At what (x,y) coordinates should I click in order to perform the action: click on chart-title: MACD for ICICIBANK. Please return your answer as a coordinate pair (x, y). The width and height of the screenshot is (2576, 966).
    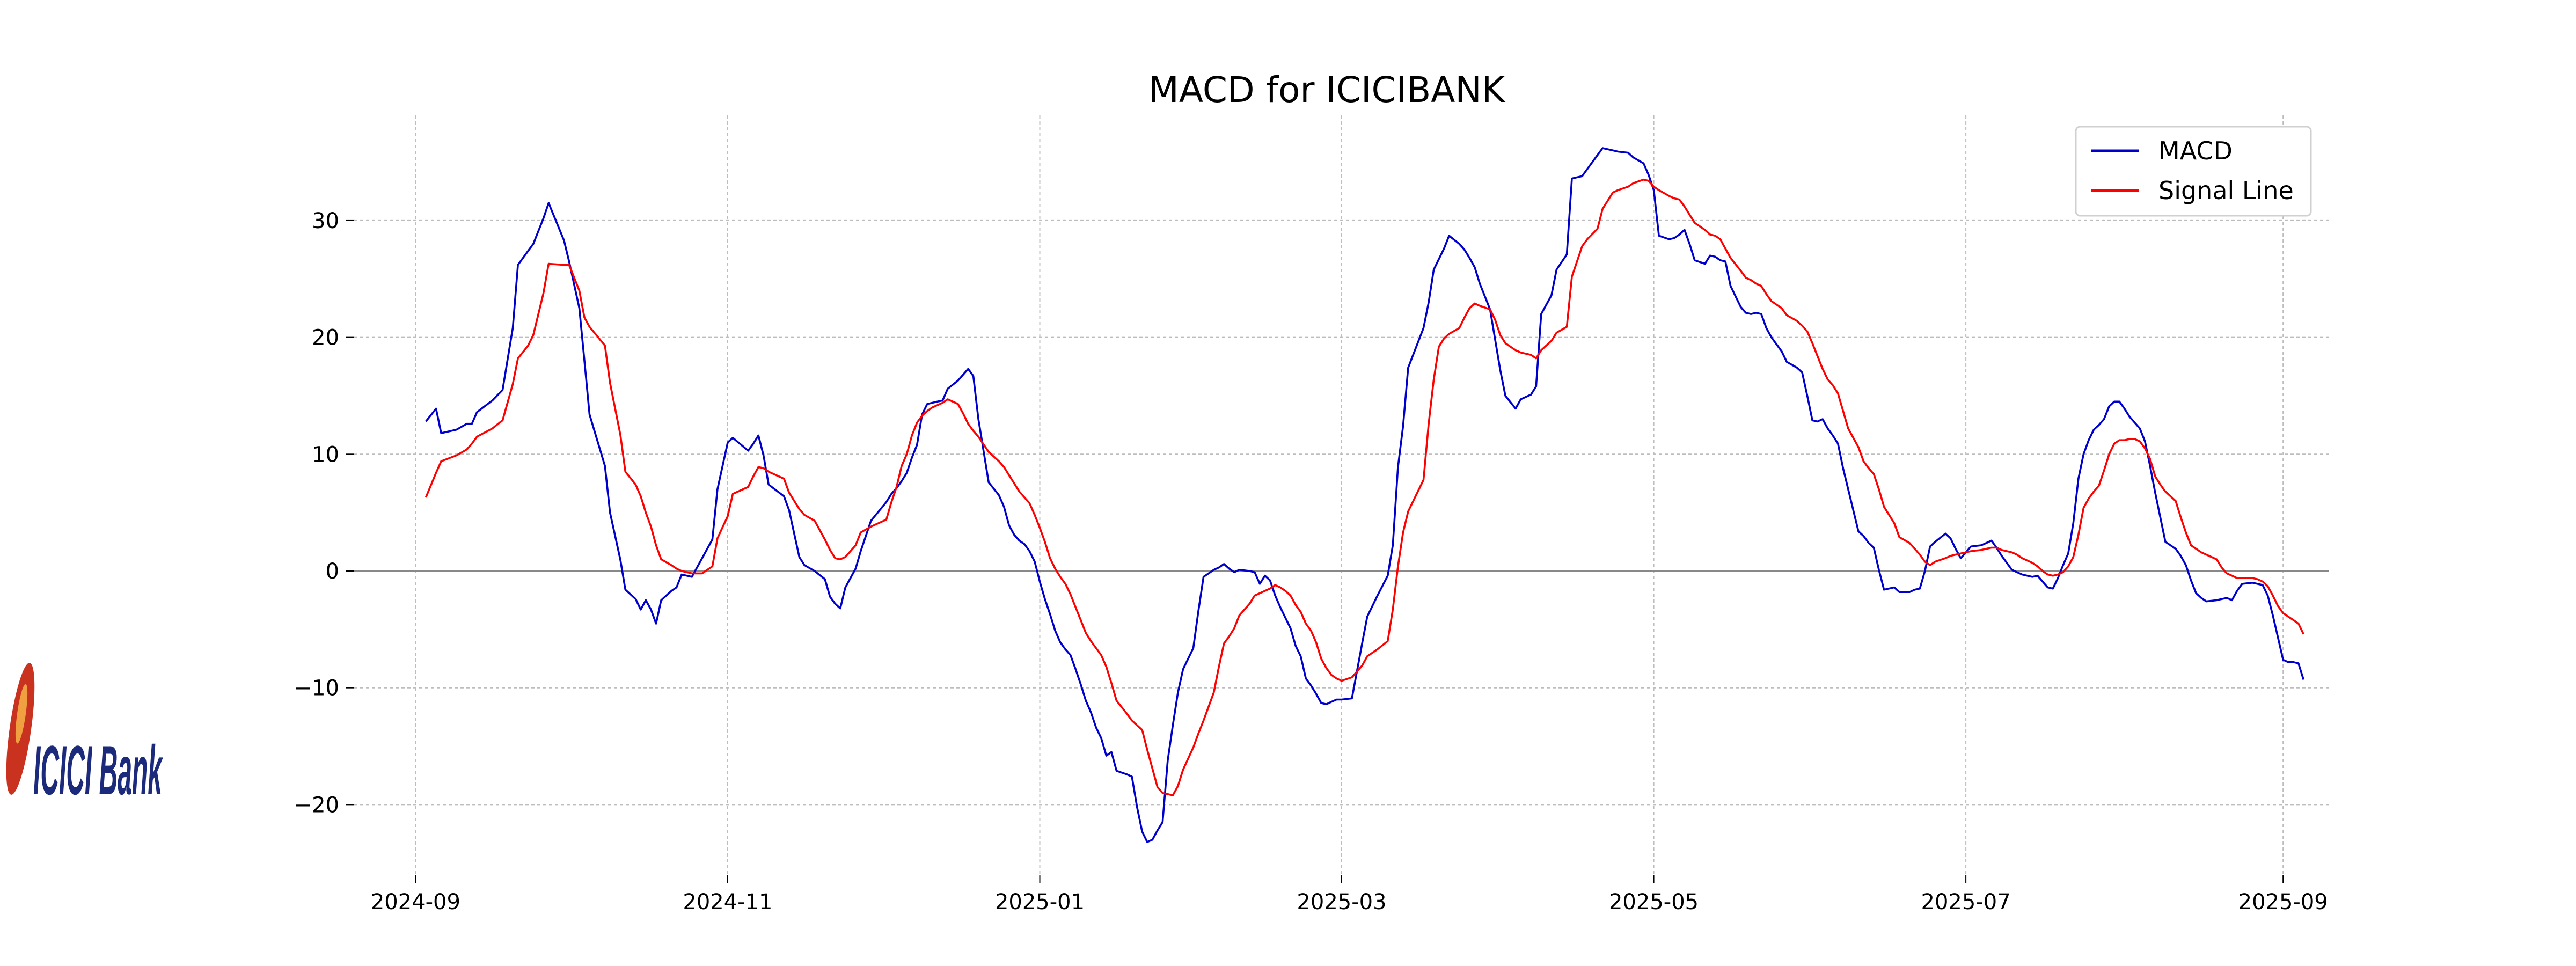
    Looking at the image, I should click on (1327, 90).